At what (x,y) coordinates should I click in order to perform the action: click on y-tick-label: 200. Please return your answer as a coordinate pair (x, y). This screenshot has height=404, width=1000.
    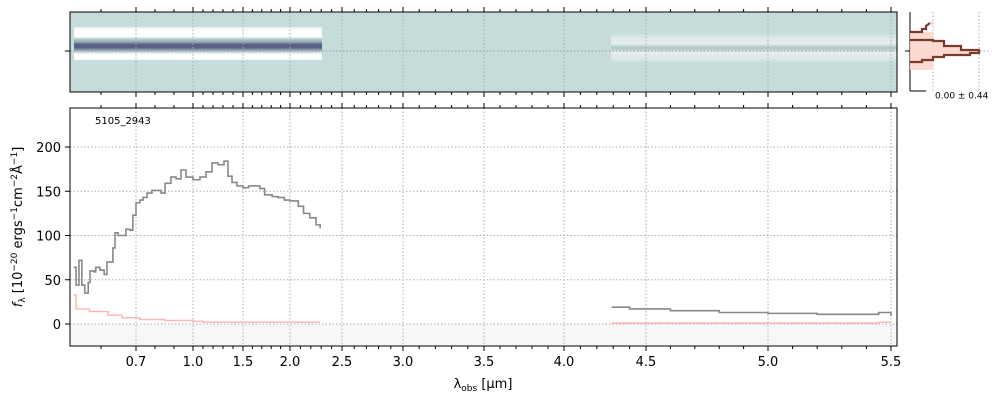
    Looking at the image, I should click on (48, 148).